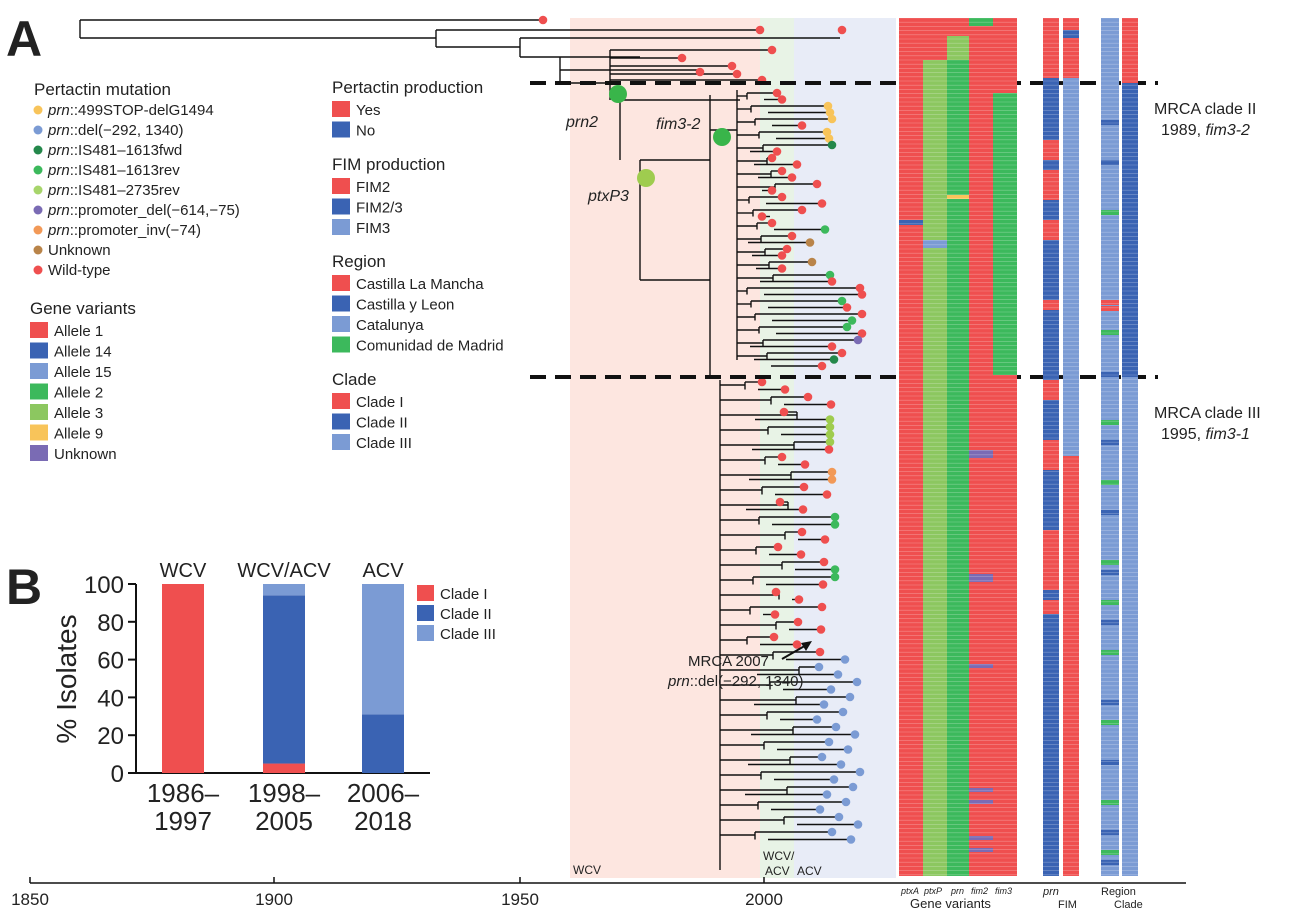 The width and height of the screenshot is (1293, 909). I want to click on legend-item-suffix: ::499STOP-delG1494, so click(142, 110).